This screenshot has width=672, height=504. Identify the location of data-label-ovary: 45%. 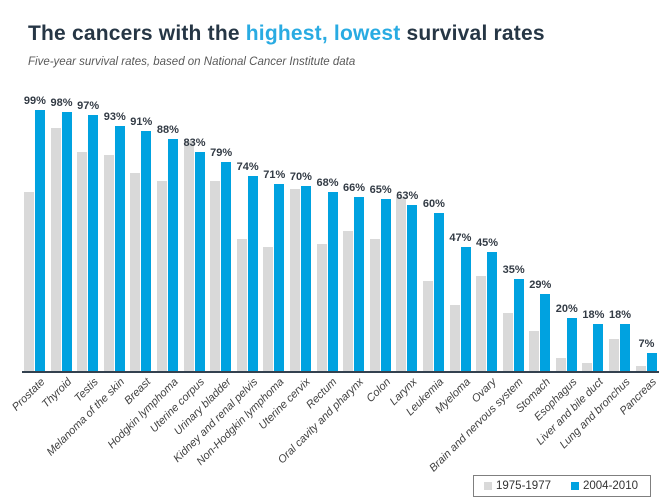
(487, 243).